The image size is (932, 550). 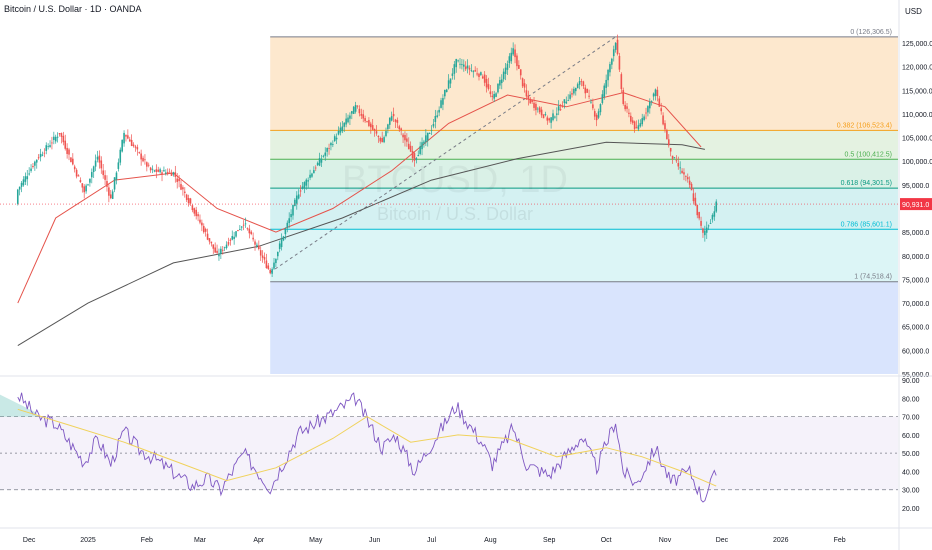 What do you see at coordinates (873, 277) in the screenshot?
I see `fib-label: 1 (74,518.4)` at bounding box center [873, 277].